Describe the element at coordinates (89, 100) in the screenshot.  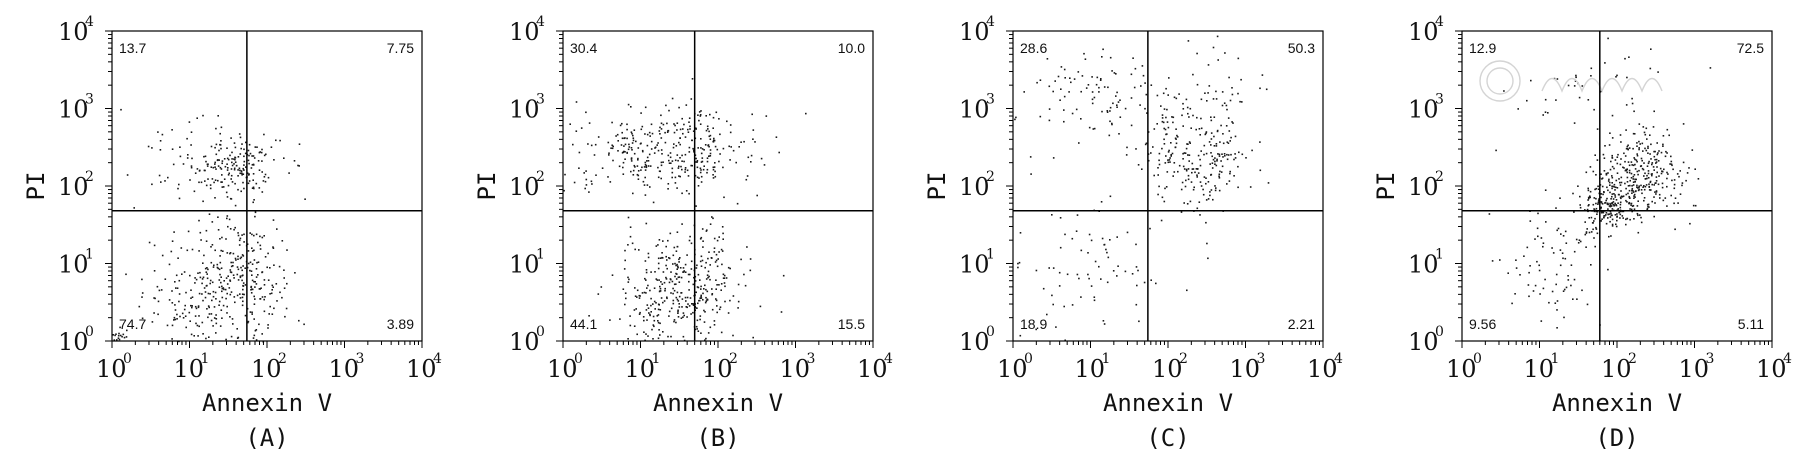
I see `y-tick-exponent: 3` at that location.